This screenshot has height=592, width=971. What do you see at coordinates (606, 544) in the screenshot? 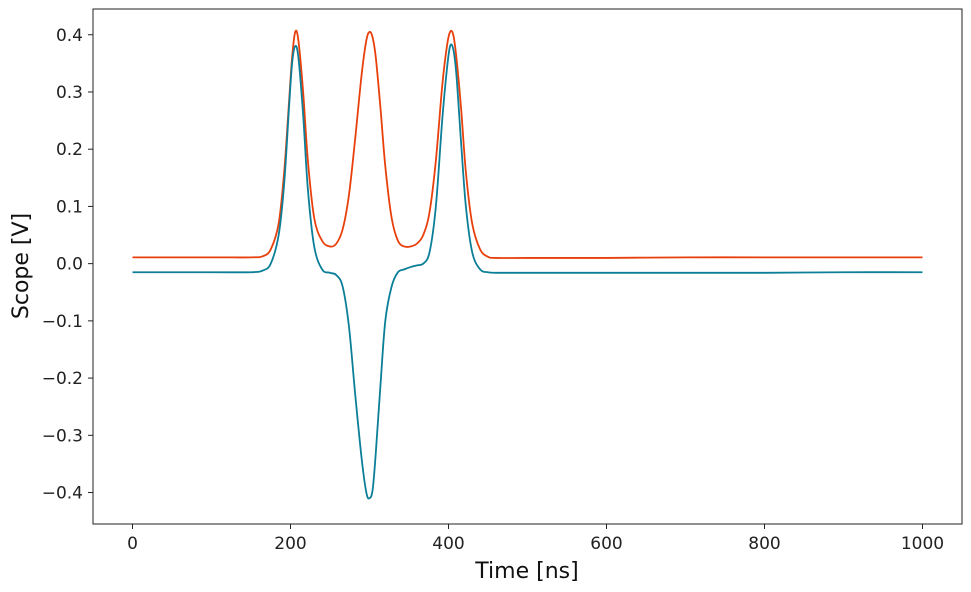
I see `x-tick-label: 600` at bounding box center [606, 544].